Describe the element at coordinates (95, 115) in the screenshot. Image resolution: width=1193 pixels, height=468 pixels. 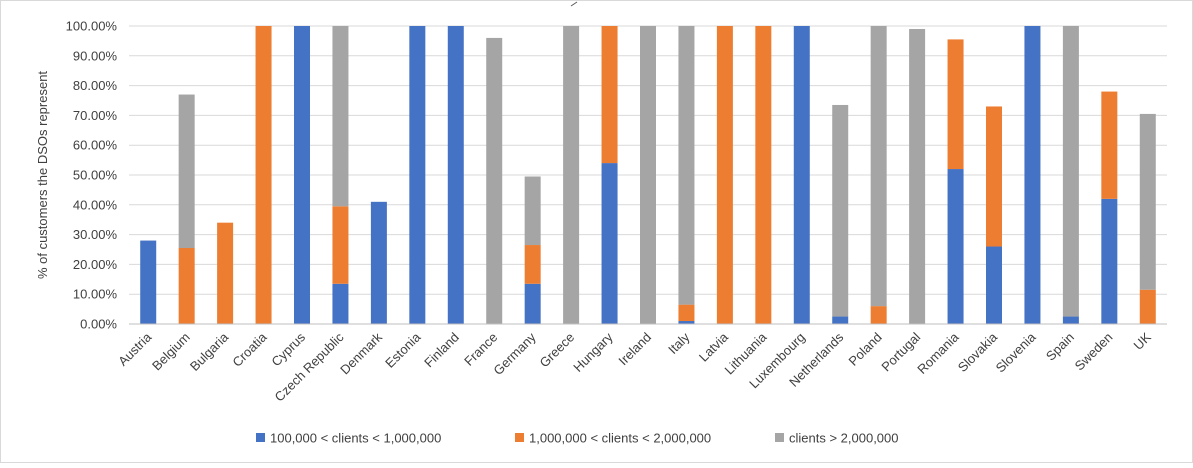
I see `y-tick-label: 70.00%` at that location.